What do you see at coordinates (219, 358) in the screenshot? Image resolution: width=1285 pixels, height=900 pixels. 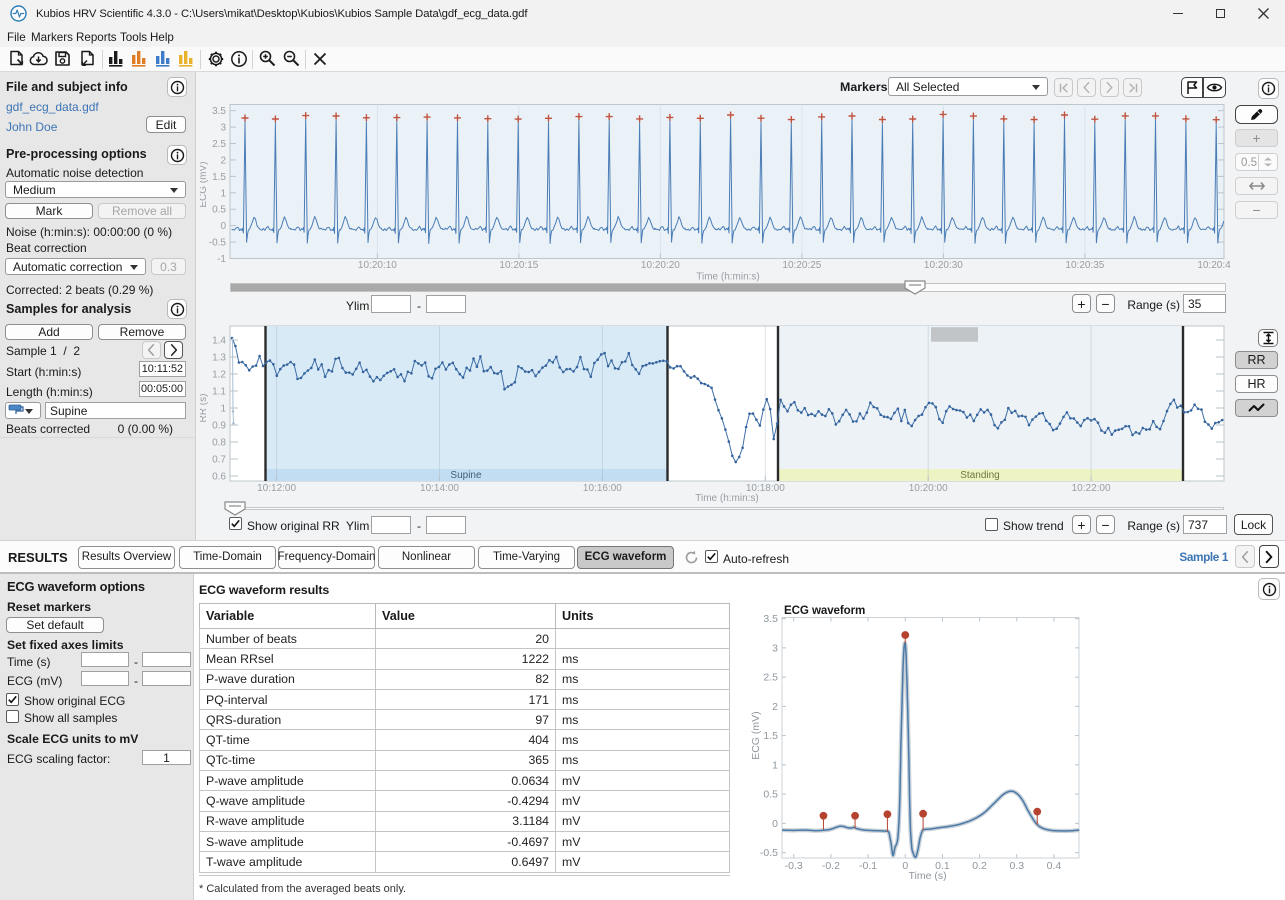 I see `svg-text: 1.3` at bounding box center [219, 358].